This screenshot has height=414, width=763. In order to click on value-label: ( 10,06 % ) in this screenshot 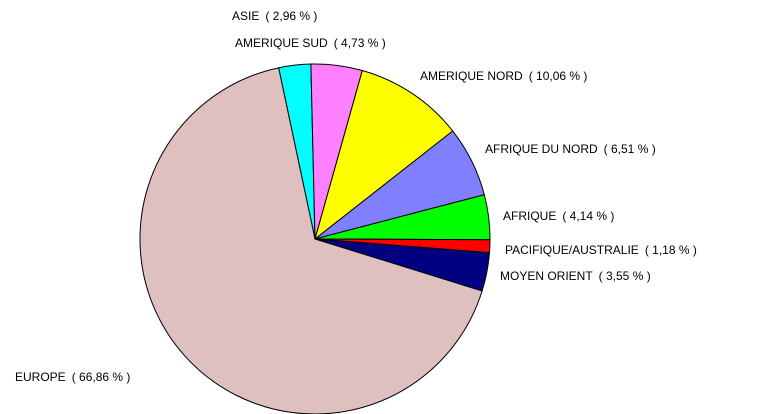, I will do `click(558, 76)`.